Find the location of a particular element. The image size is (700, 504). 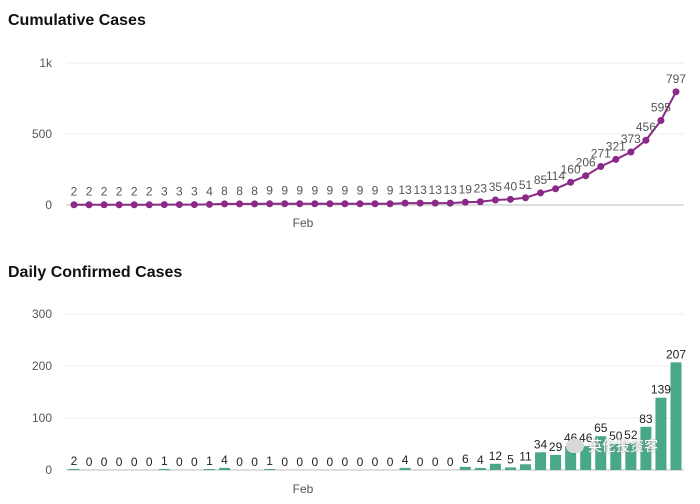

data-label: 19 is located at coordinates (466, 189).